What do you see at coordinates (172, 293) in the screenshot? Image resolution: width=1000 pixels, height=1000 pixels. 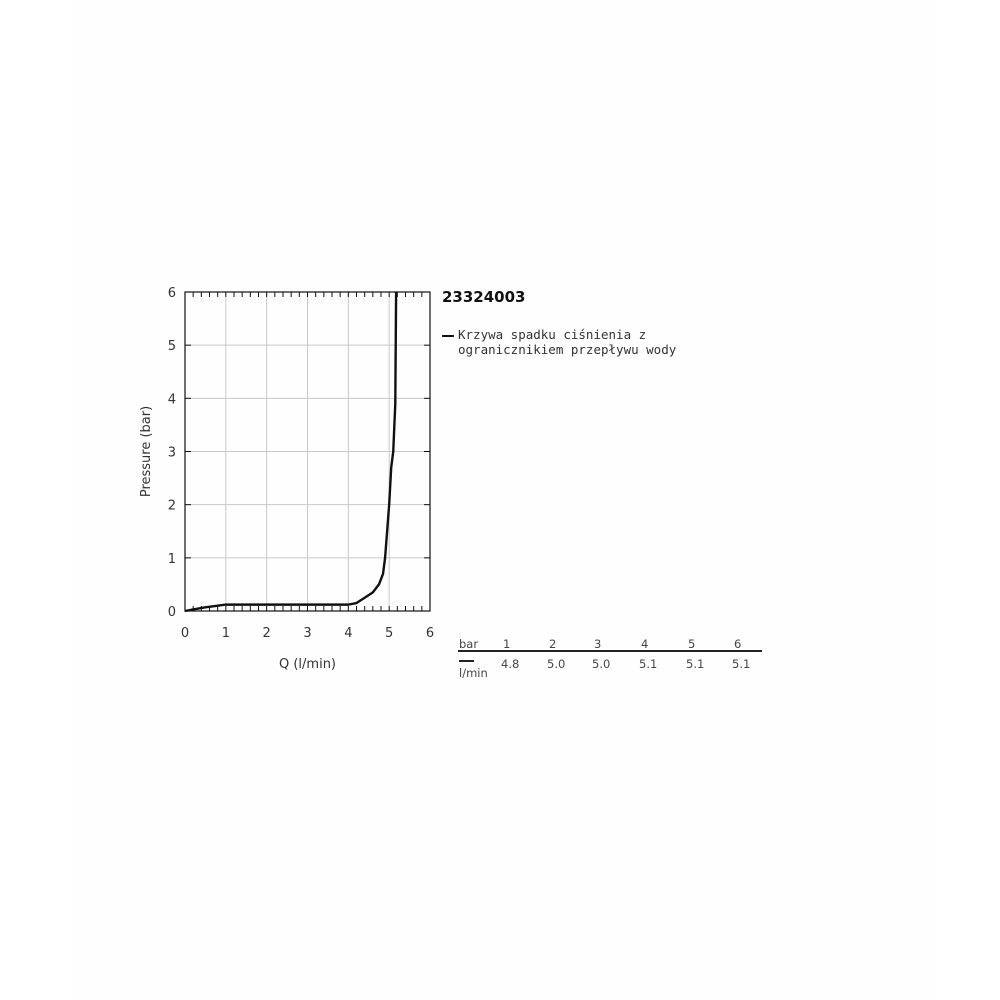 I see `y-tick-label: 6` at bounding box center [172, 293].